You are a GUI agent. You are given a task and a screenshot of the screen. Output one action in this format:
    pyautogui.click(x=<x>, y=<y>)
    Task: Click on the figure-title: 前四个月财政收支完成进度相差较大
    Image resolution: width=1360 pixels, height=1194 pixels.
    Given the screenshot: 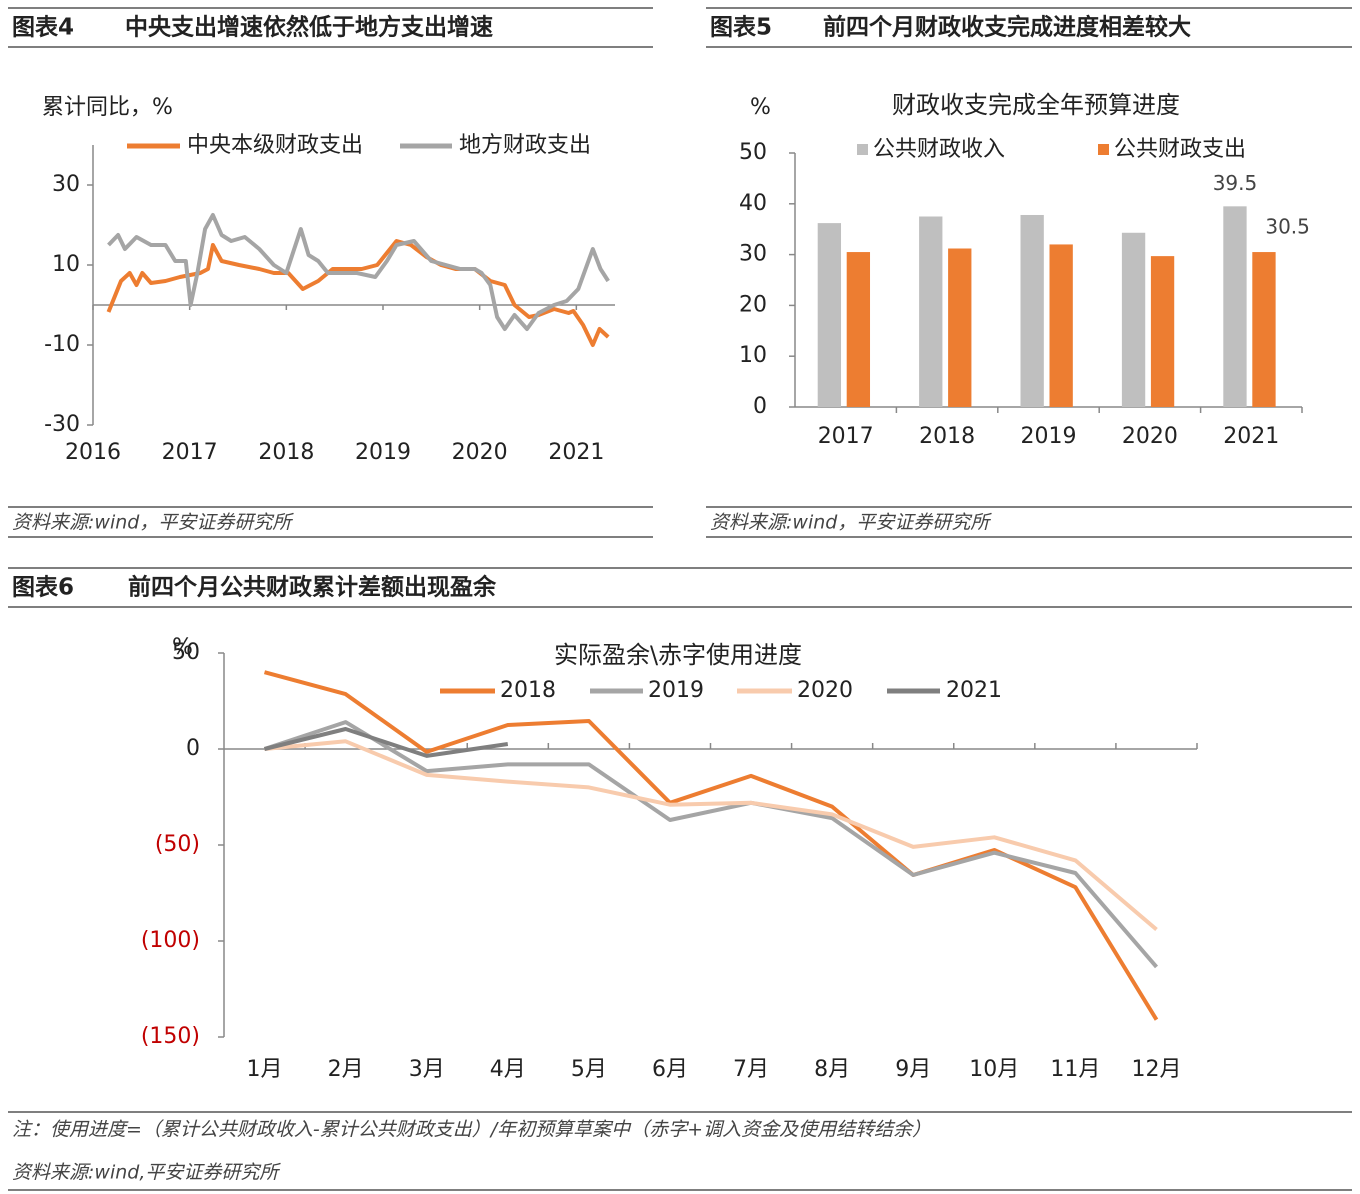 What is the action you would take?
    pyautogui.click(x=1007, y=27)
    